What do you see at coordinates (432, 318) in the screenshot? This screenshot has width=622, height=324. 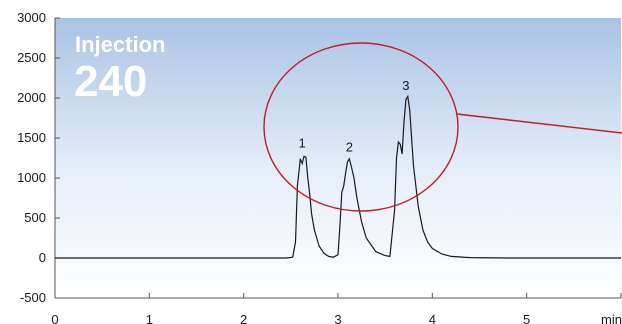 I see `x-tick-label: 4` at bounding box center [432, 318].